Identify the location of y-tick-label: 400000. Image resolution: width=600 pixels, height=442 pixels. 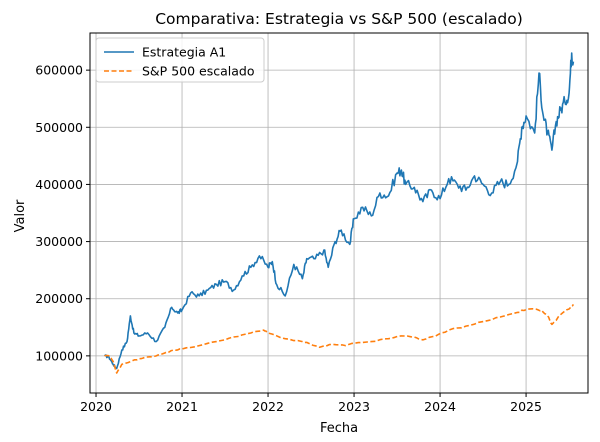
(59, 184).